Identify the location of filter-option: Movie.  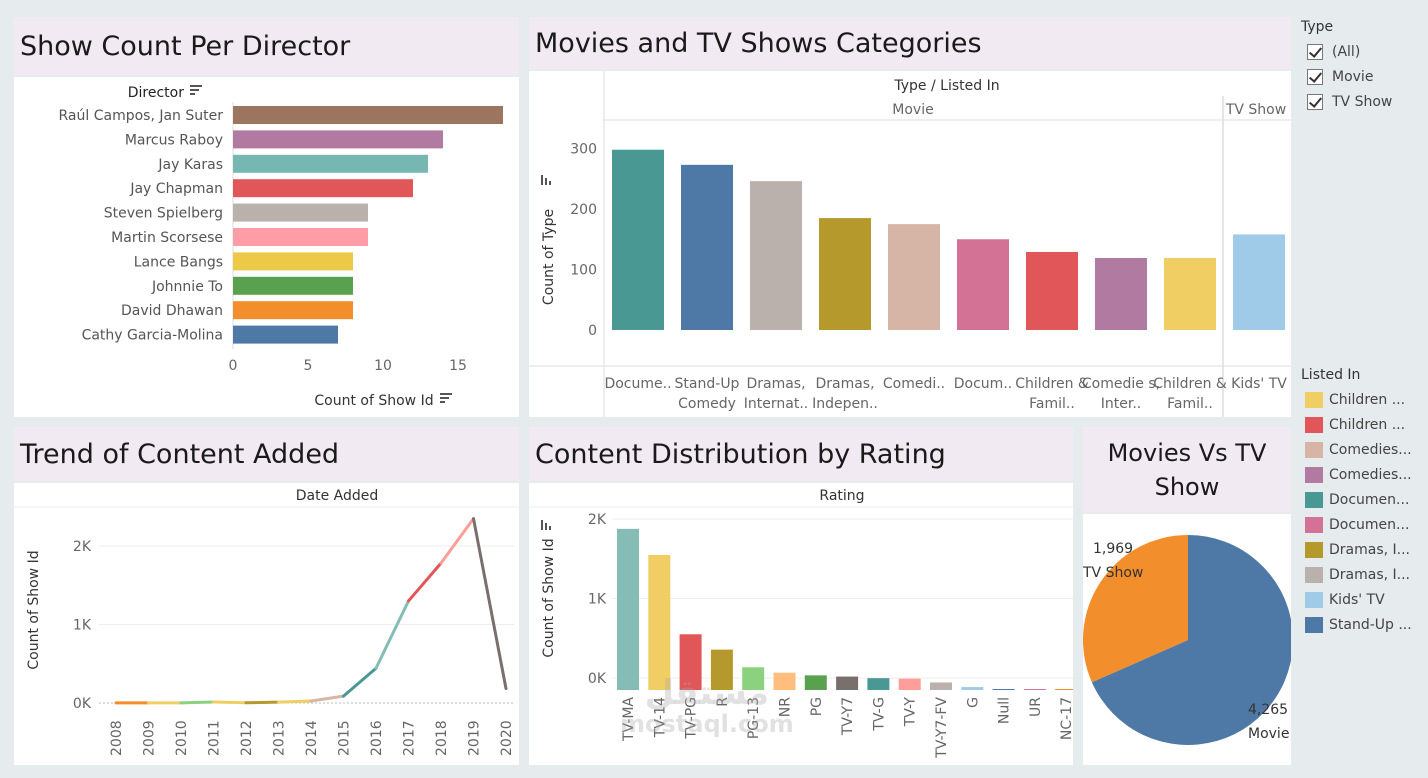
(1363, 76).